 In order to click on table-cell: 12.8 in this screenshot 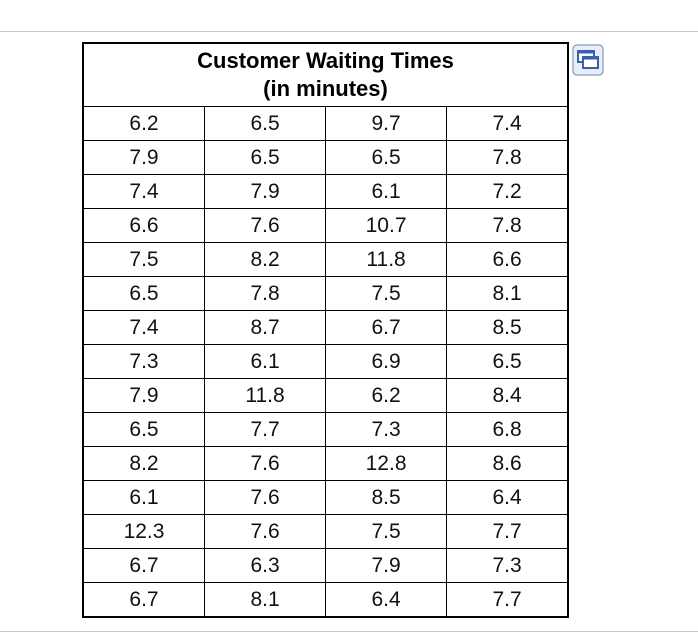, I will do `click(386, 463)`.